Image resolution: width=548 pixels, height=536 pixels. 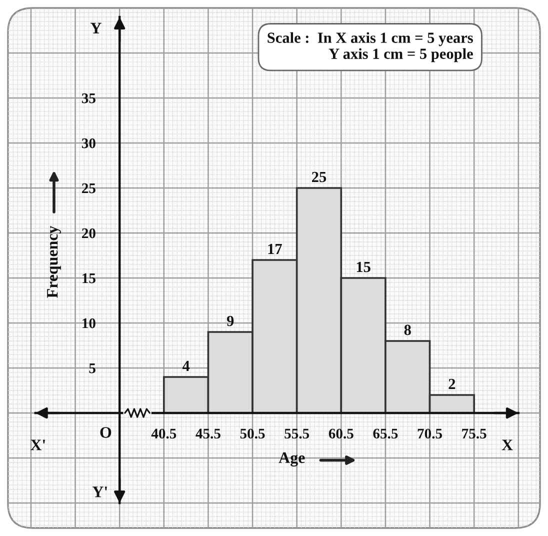 I want to click on x-tick-label: 50.5, so click(x=252, y=433).